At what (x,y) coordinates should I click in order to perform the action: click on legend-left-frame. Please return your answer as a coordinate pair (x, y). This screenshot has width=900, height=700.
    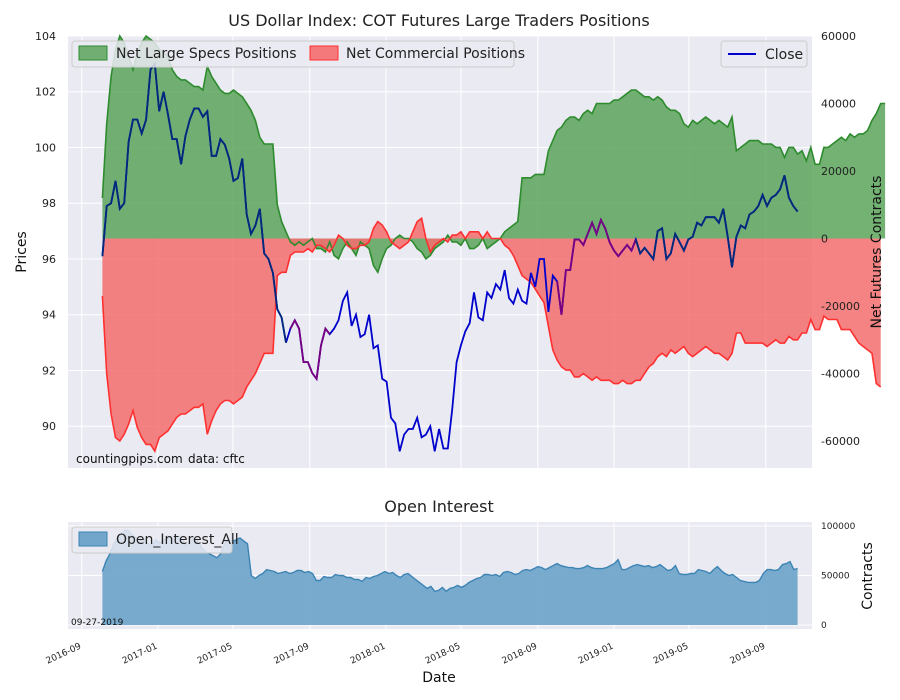
    Looking at the image, I should click on (293, 54).